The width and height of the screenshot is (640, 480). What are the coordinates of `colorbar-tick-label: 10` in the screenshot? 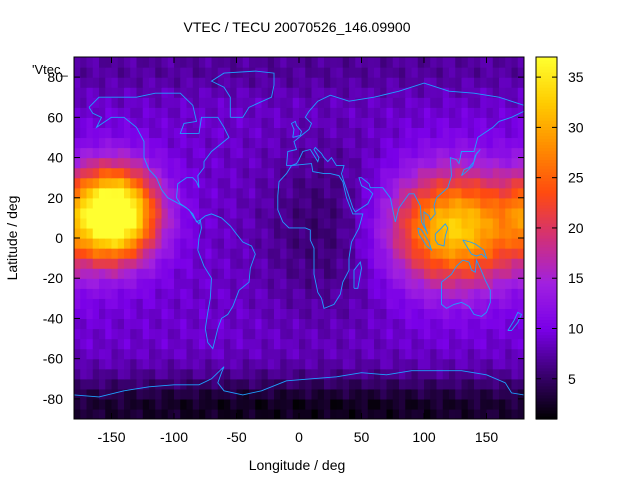 It's located at (576, 329).